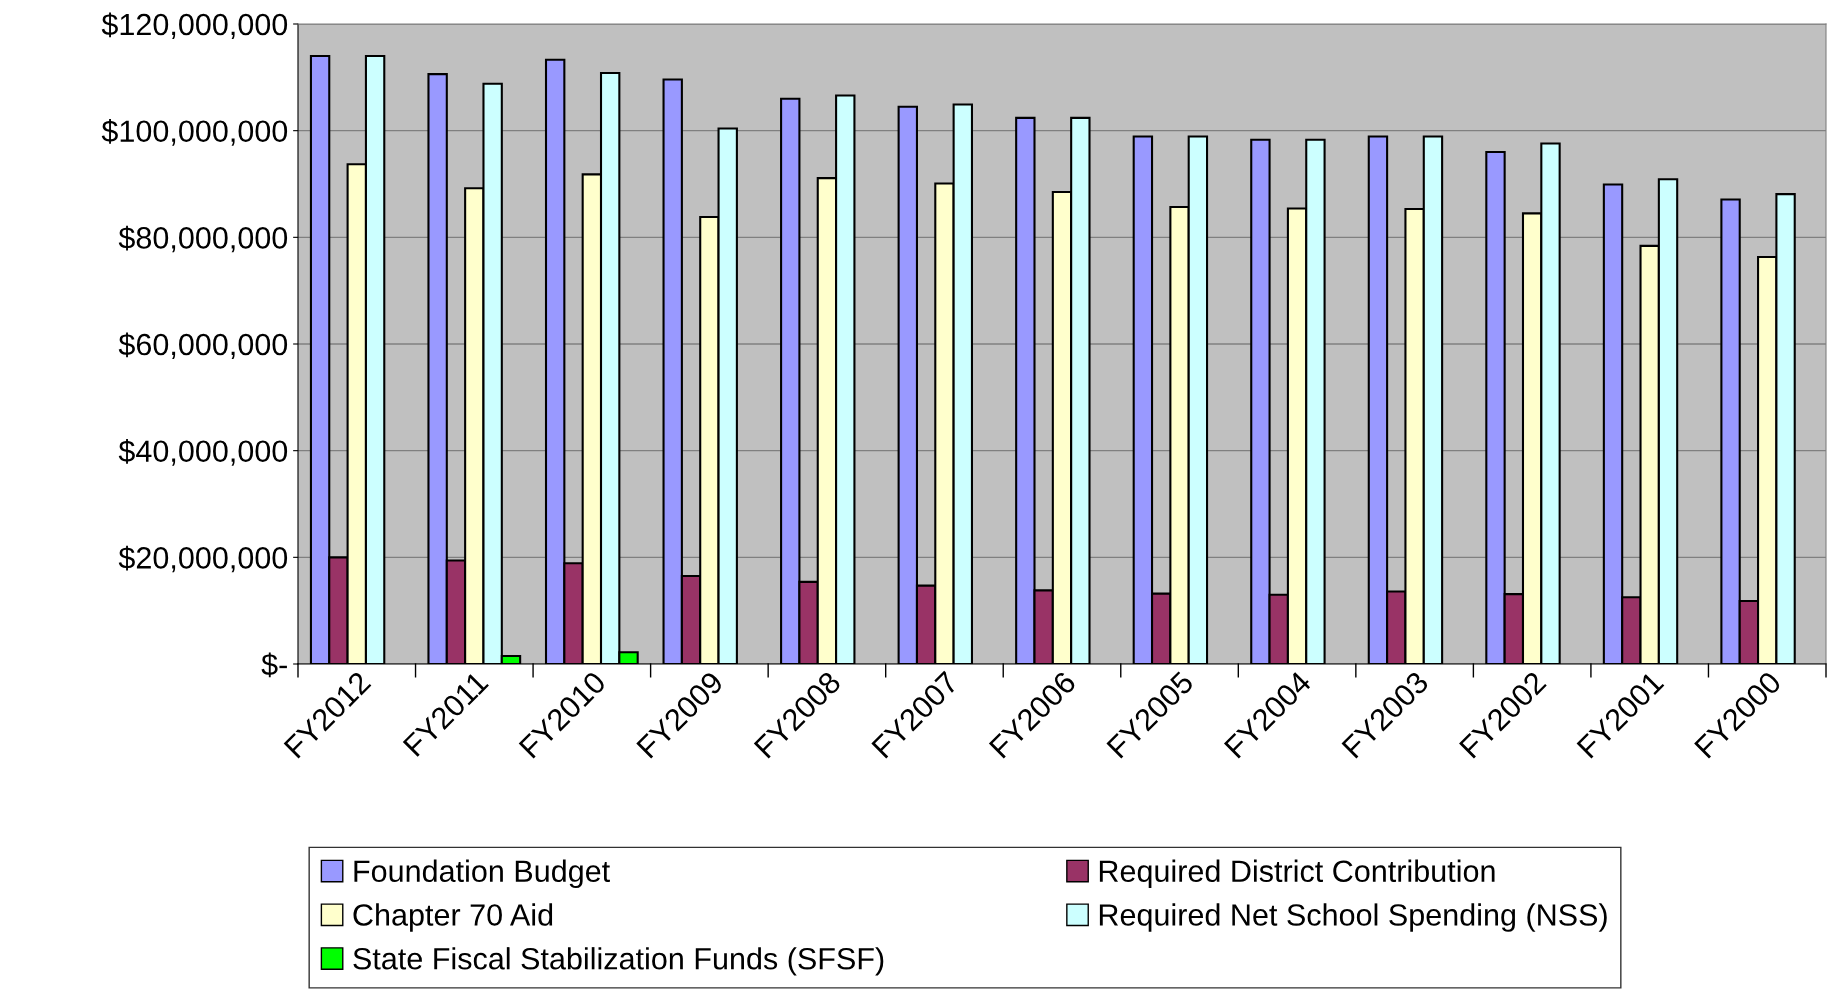  What do you see at coordinates (194, 132) in the screenshot?
I see `y-tick-label: $100,000,000` at bounding box center [194, 132].